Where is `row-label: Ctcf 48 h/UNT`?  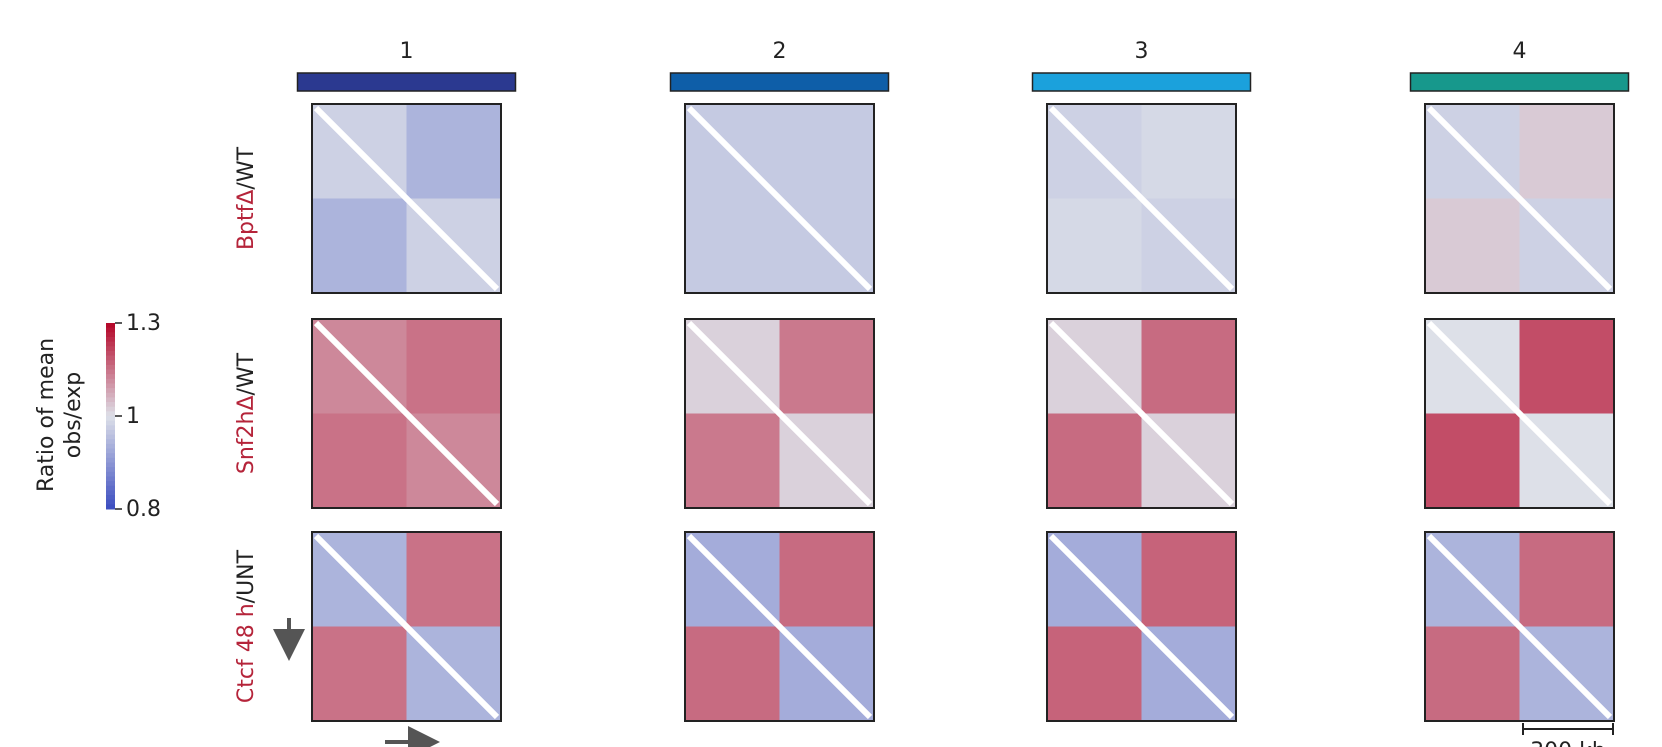 row-label: Ctcf 48 h/UNT is located at coordinates (246, 626).